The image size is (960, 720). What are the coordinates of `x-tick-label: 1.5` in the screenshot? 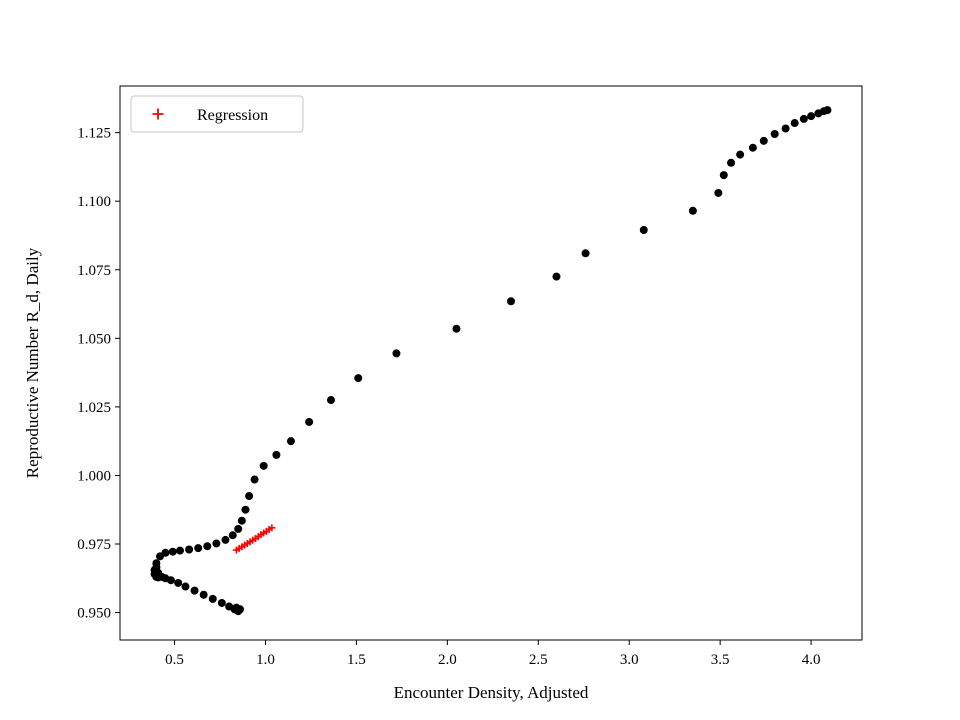 It's located at (356, 660).